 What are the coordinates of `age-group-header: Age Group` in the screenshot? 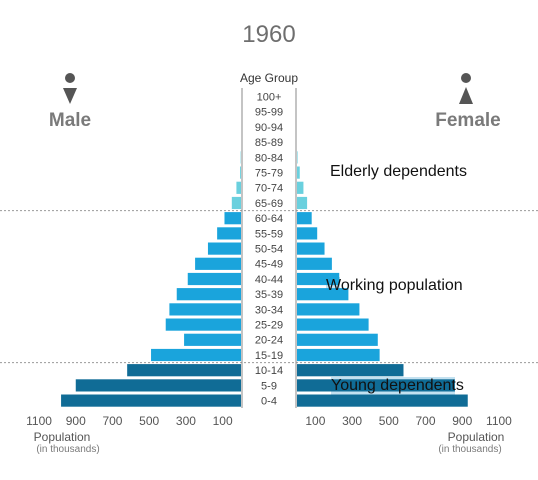 It's located at (269, 78).